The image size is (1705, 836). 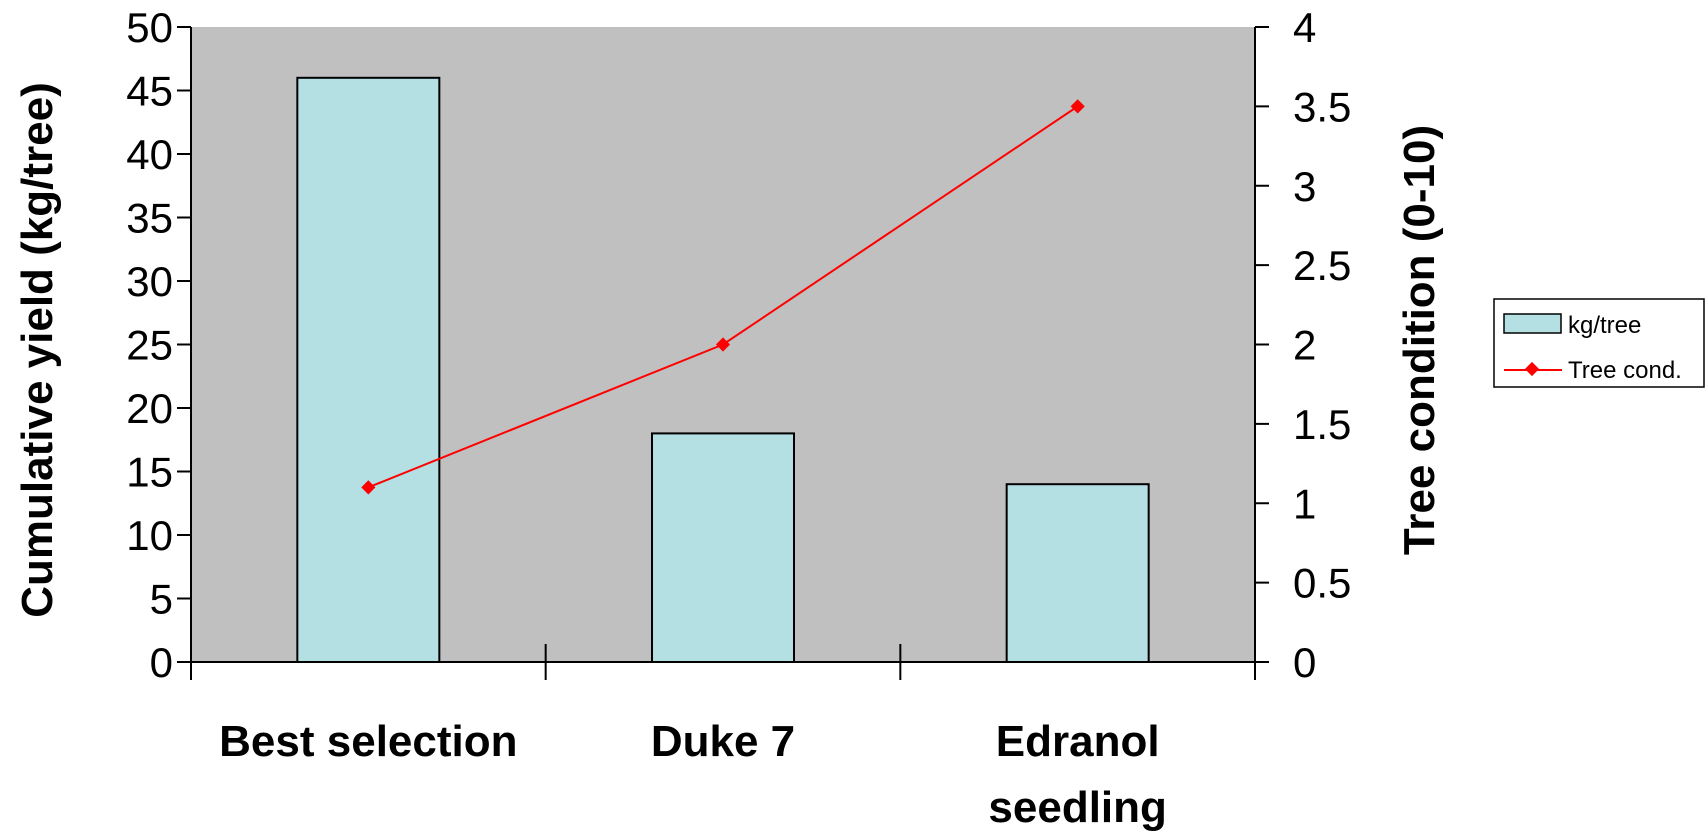 What do you see at coordinates (1322, 424) in the screenshot?
I see `y2-tick-label: 1.5` at bounding box center [1322, 424].